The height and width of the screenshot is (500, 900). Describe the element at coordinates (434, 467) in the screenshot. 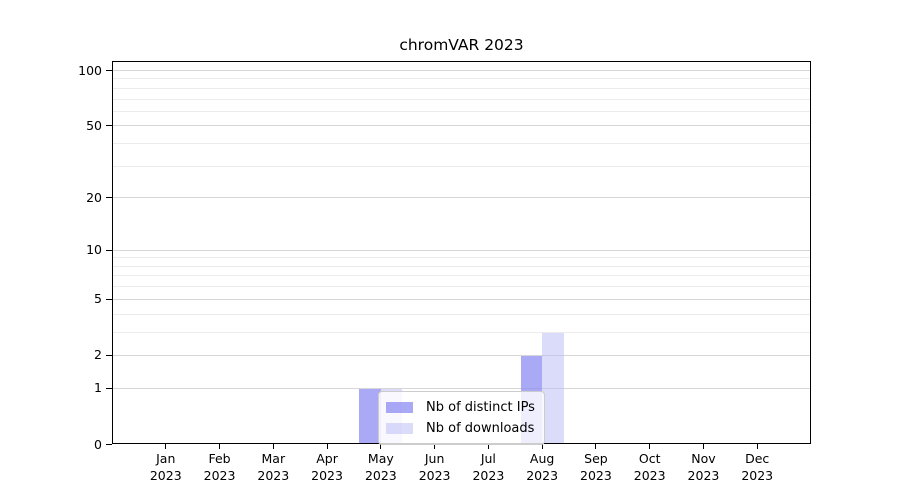

I see `x-tick-label: Jun 2023` at that location.